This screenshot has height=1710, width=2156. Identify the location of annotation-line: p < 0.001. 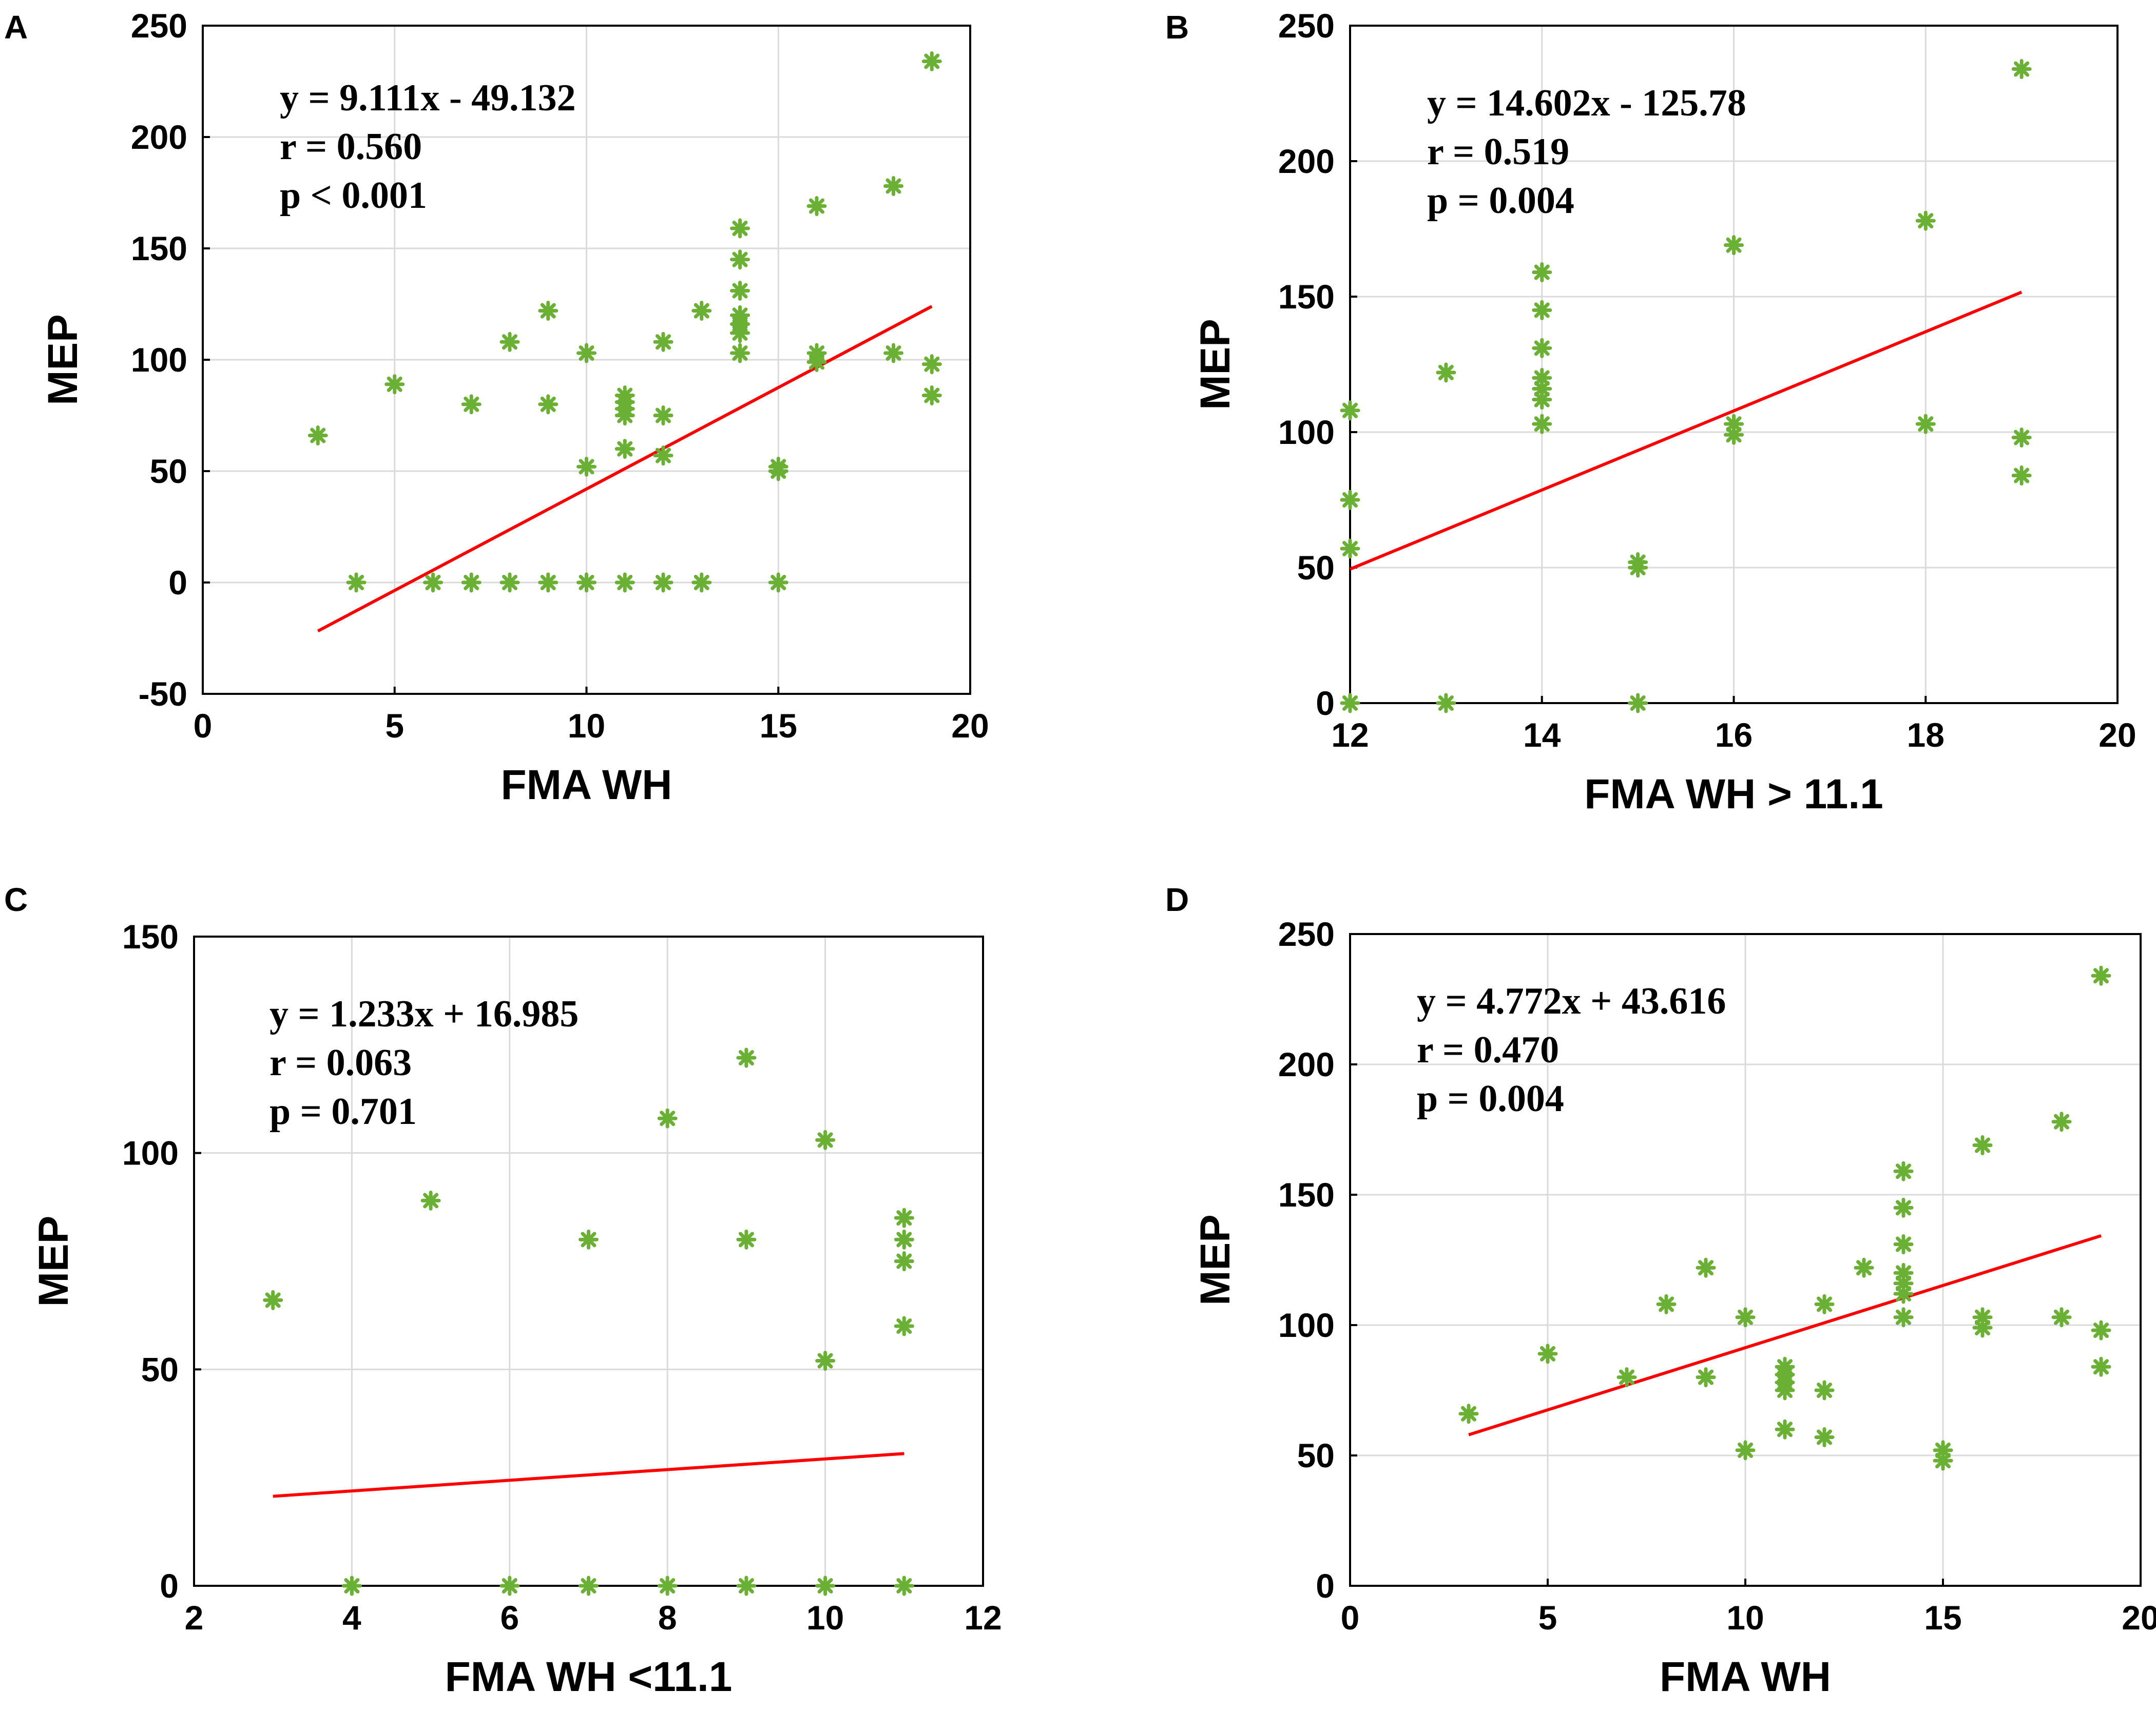
(353, 195).